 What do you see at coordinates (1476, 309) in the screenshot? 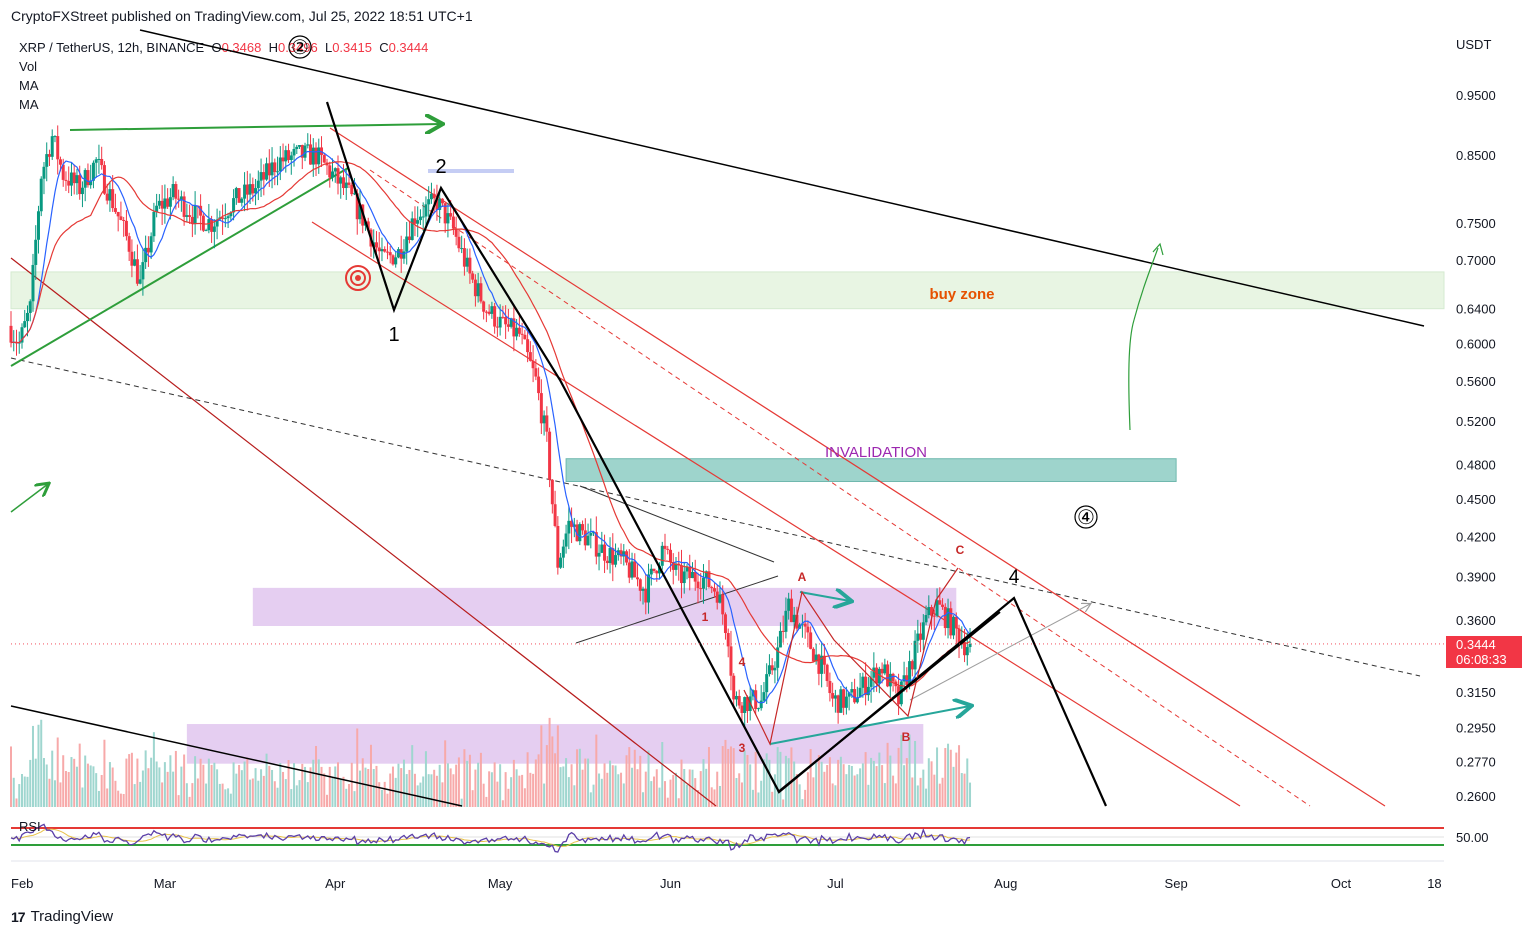
I see `y-tick-label: 0.6400` at bounding box center [1476, 309].